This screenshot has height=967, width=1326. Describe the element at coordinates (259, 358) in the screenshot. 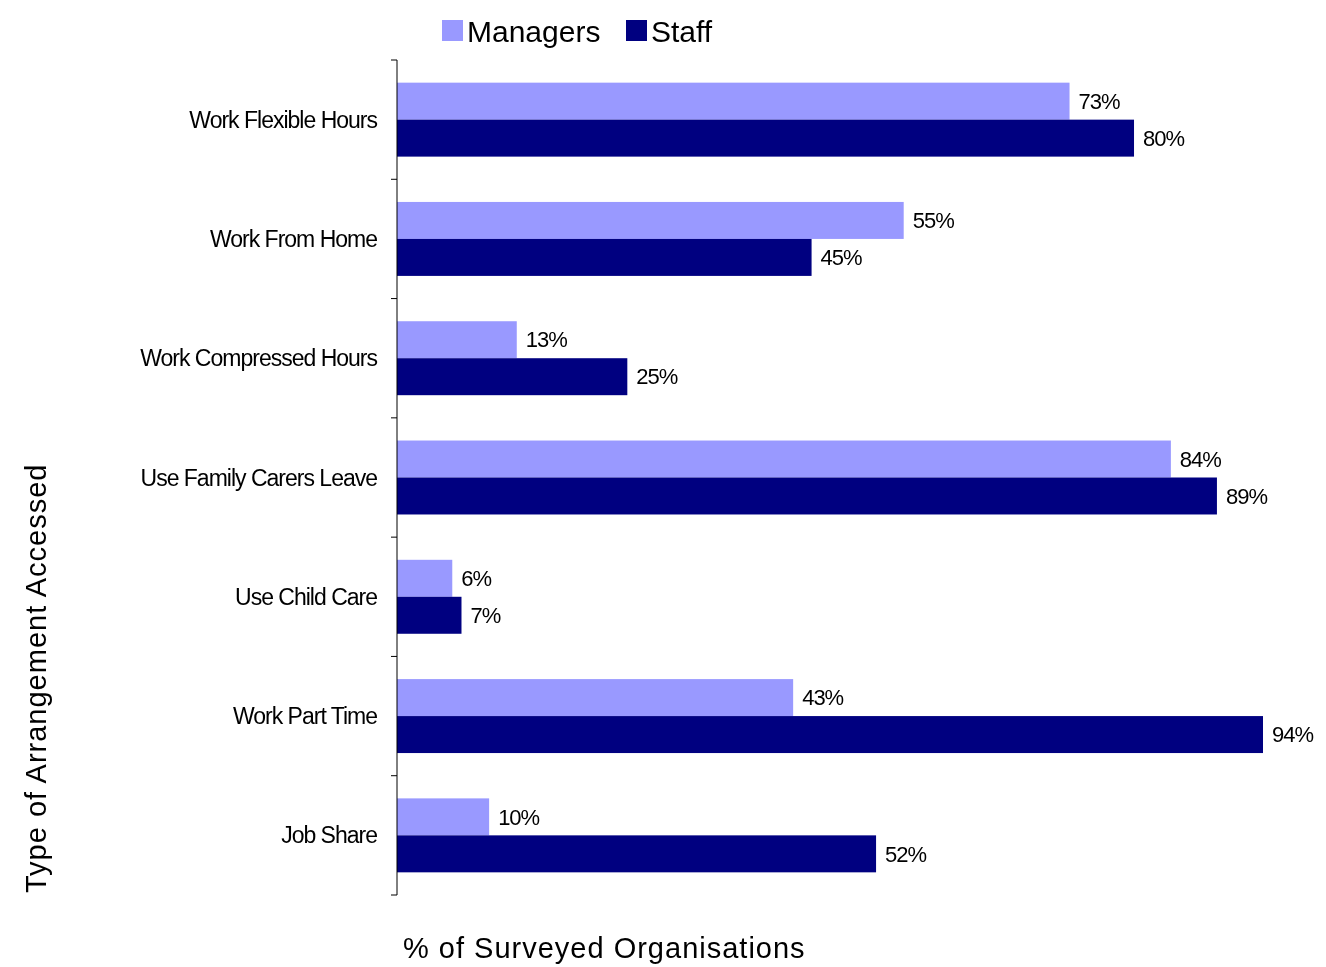

I see `y-tick-label: Work Compressed Hours` at that location.